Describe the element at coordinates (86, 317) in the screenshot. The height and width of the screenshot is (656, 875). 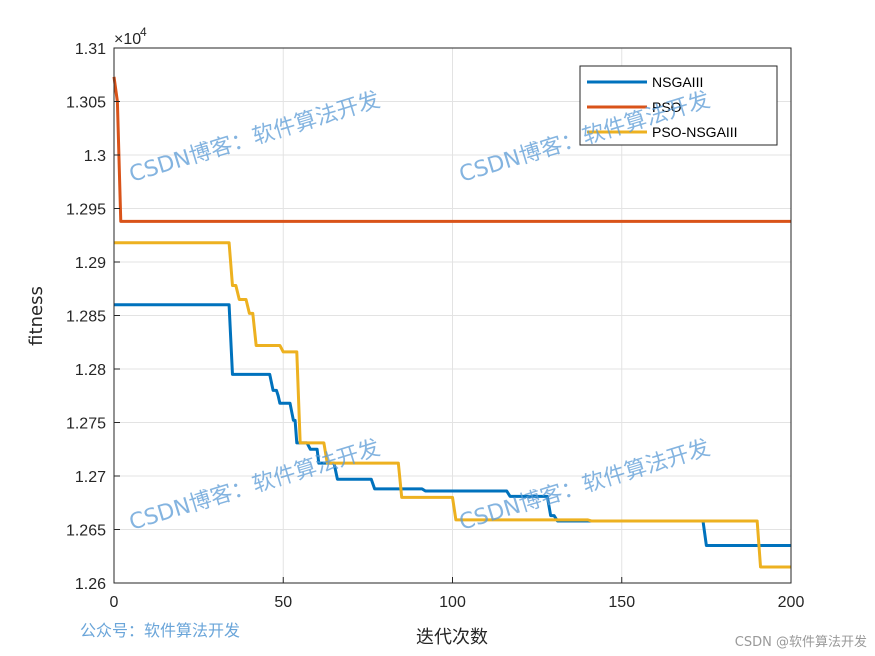
I see `y-tick-label: 1.285` at that location.